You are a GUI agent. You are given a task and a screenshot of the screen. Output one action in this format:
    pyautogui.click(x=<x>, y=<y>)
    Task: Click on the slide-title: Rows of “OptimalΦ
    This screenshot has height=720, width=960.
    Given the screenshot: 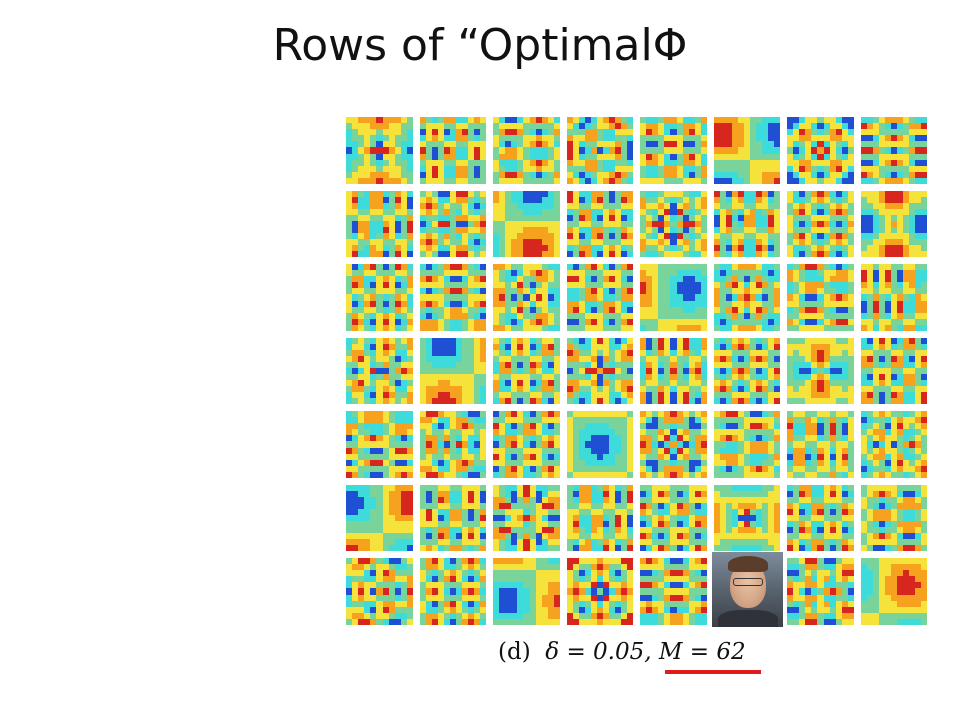 What is the action you would take?
    pyautogui.click(x=480, y=45)
    